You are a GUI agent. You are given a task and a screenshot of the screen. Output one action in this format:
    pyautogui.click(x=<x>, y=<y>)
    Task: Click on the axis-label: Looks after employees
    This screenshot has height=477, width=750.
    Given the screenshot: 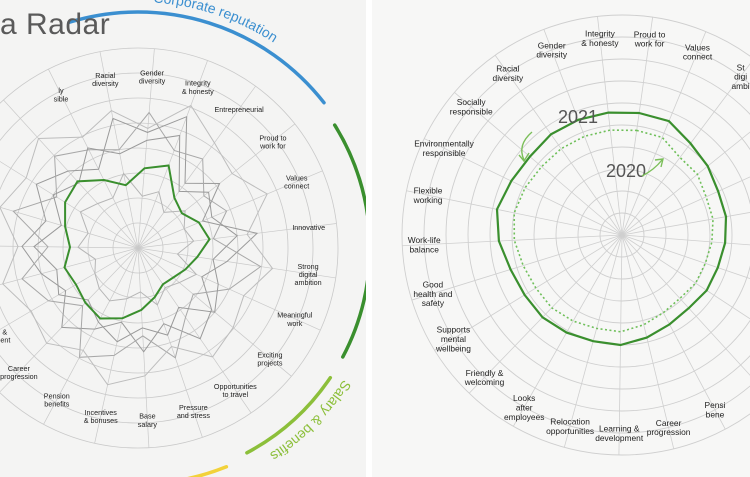 What is the action you would take?
    pyautogui.click(x=524, y=407)
    